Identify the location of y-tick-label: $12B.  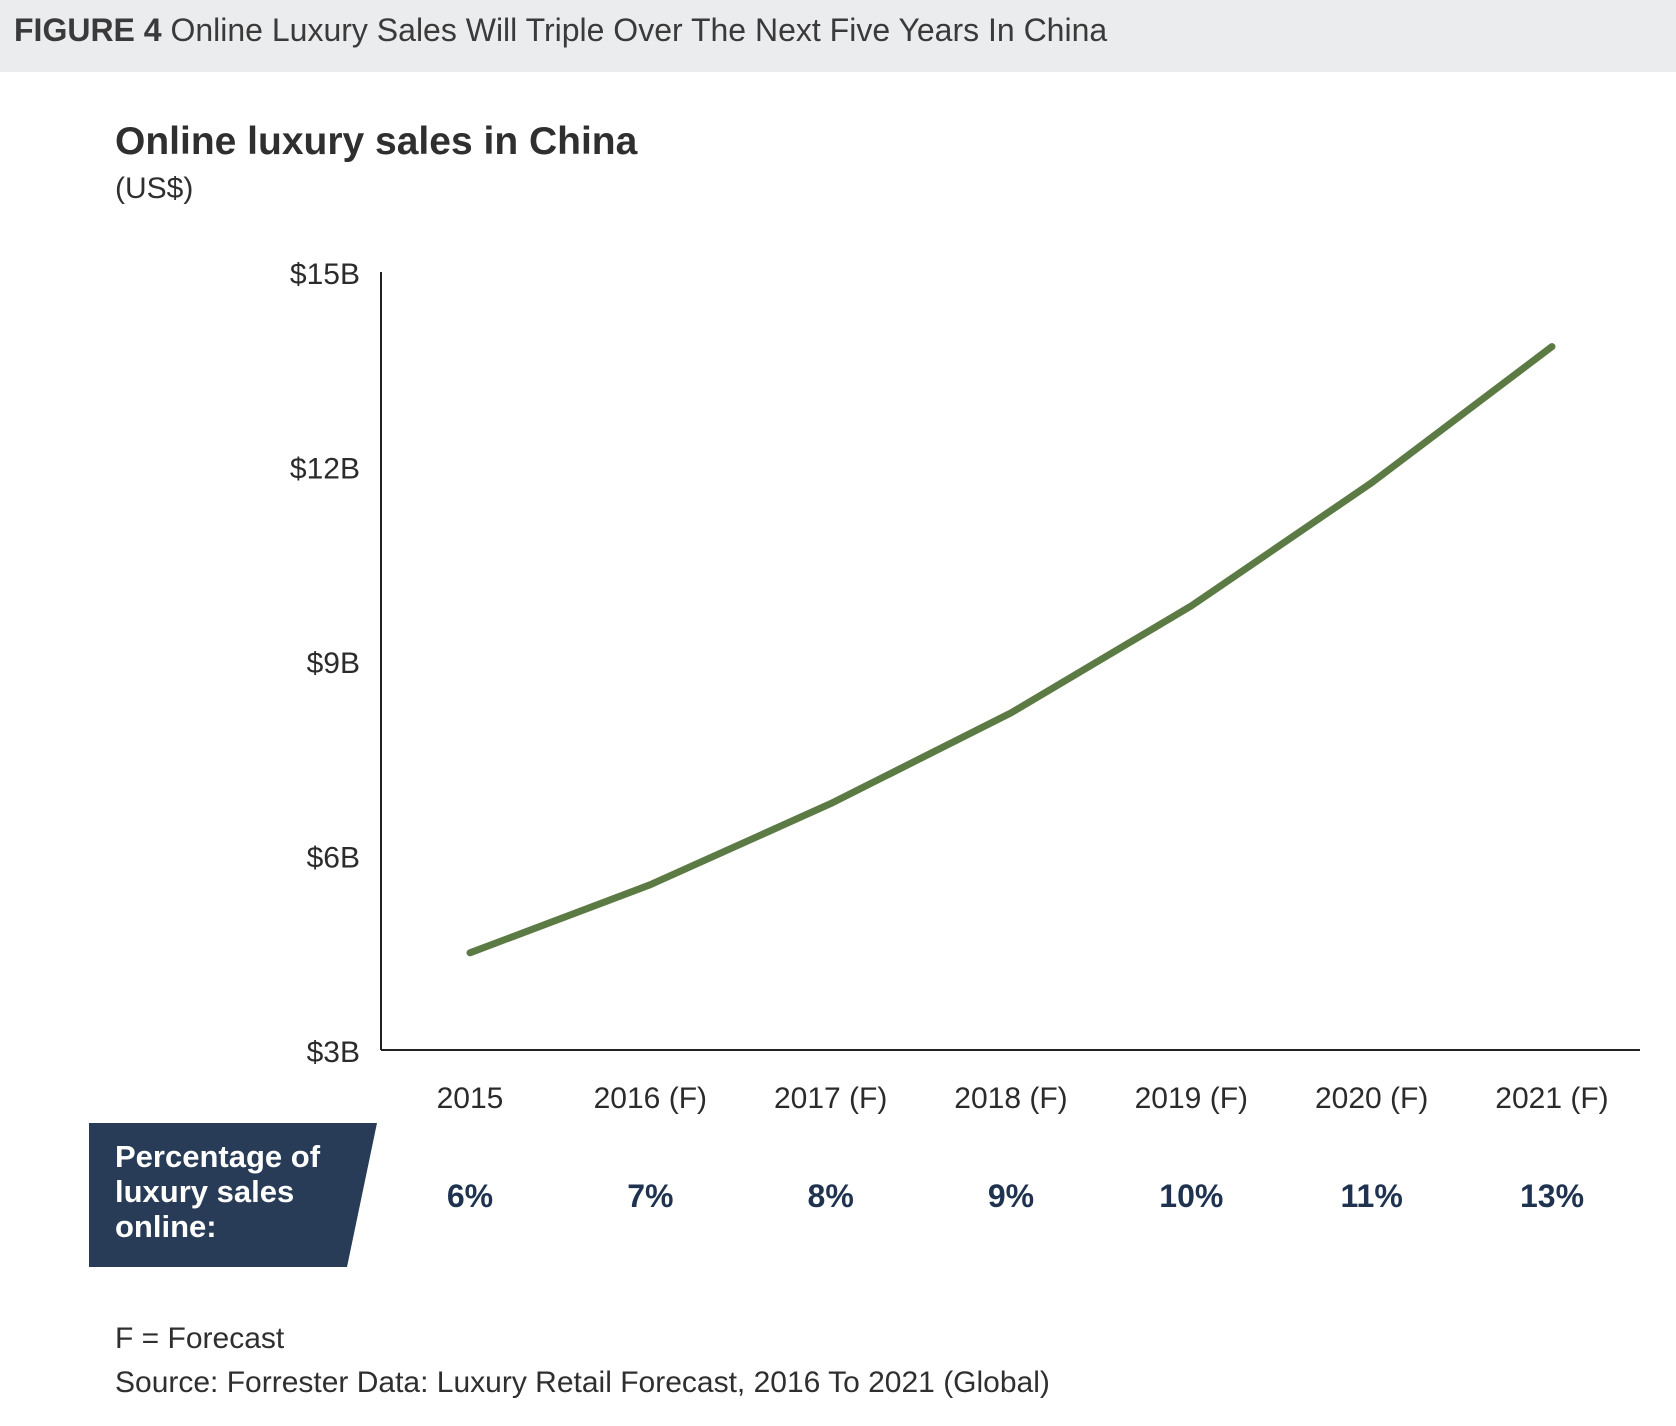
(325, 469).